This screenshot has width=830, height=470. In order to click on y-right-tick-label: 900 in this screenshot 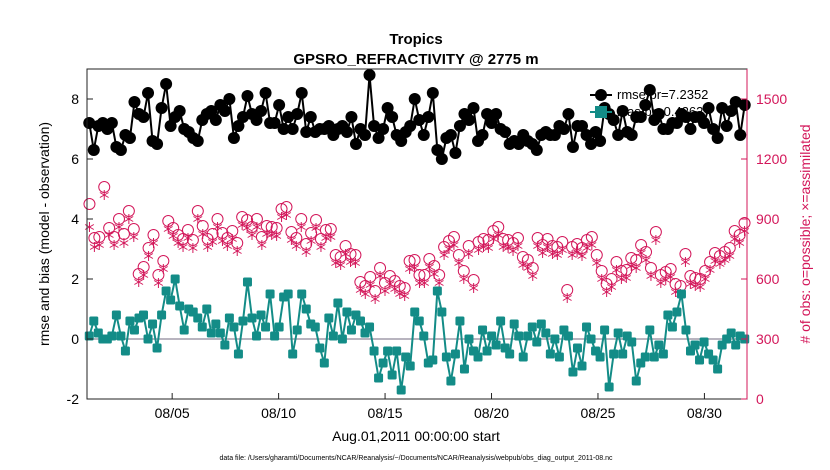, I will do `click(768, 219)`.